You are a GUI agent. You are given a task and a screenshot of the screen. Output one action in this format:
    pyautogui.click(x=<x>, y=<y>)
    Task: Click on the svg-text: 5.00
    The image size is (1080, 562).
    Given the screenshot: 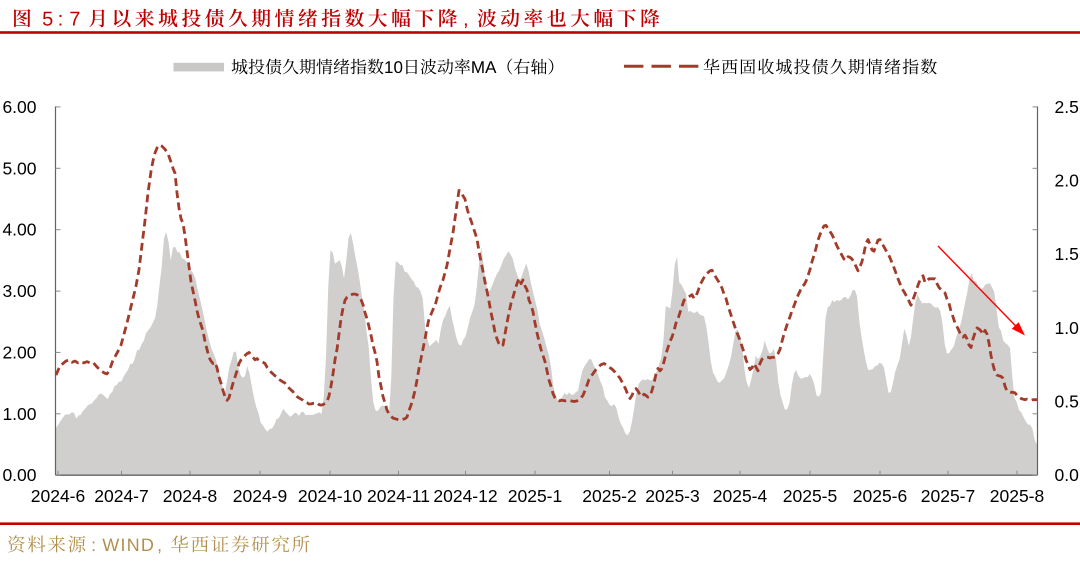 What is the action you would take?
    pyautogui.click(x=19, y=168)
    